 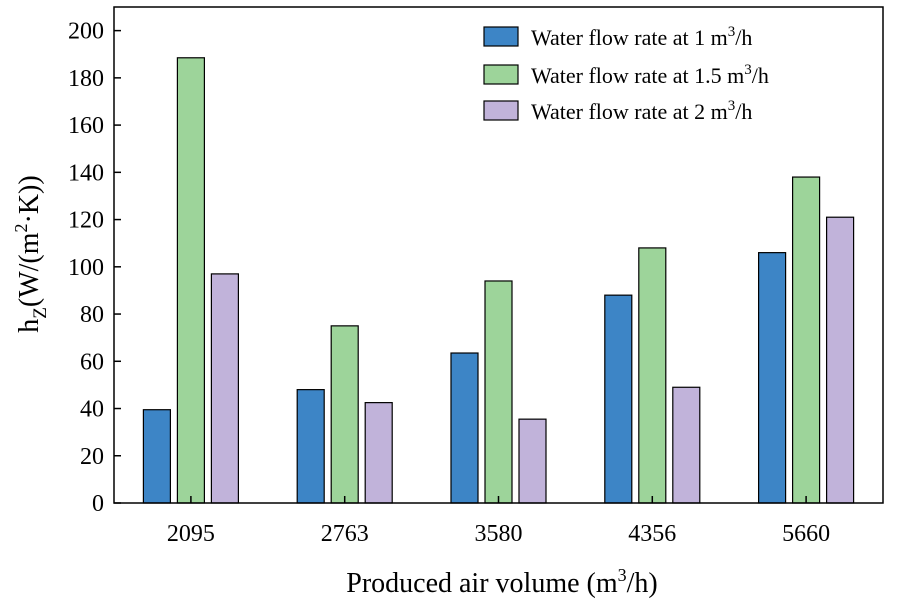 What do you see at coordinates (92, 362) in the screenshot?
I see `y-tick-label-60: 60` at bounding box center [92, 362].